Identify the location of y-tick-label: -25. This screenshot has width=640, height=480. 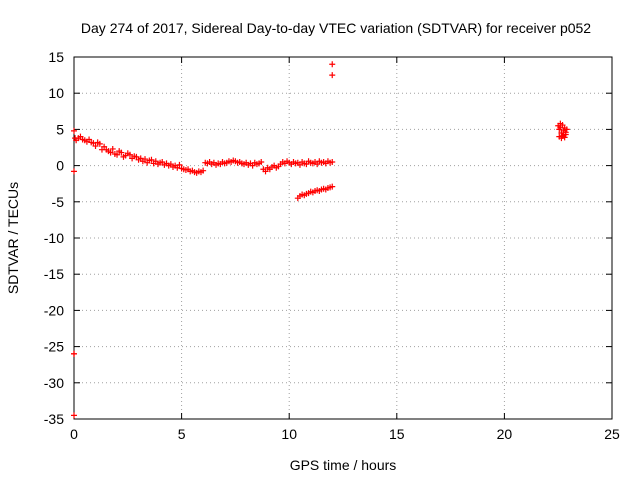
(54, 347).